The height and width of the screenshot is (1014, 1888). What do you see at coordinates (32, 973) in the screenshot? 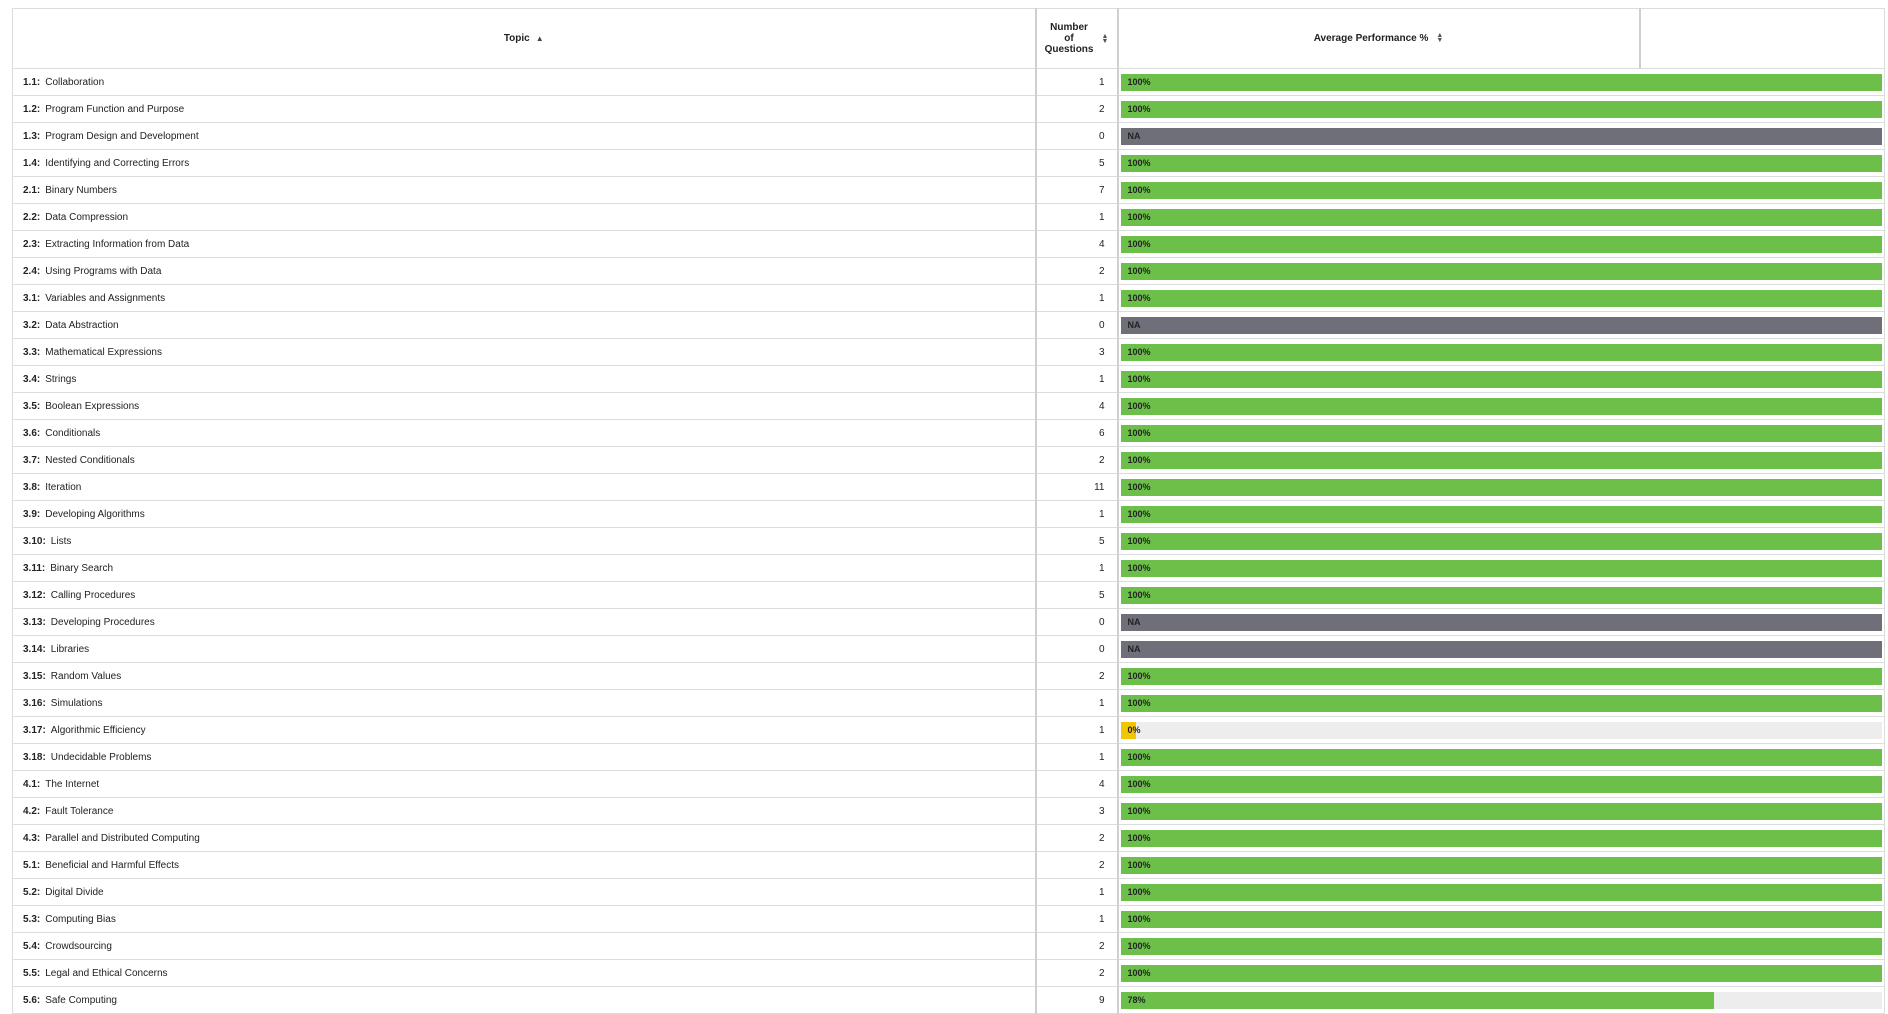
I see `topic-code: 5.5:` at bounding box center [32, 973].